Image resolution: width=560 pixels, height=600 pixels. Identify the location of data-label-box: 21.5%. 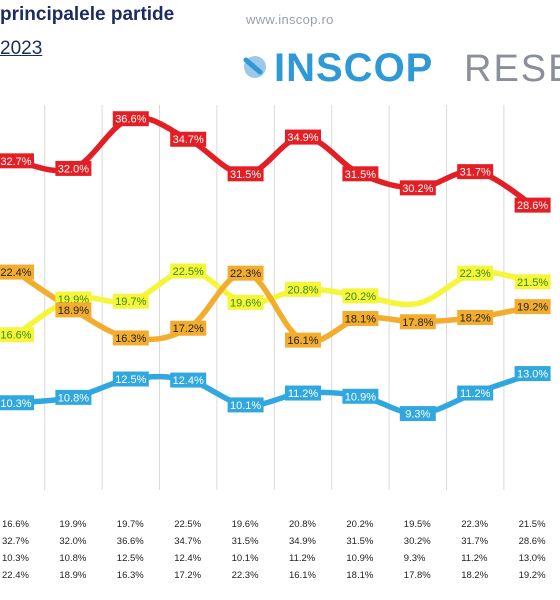
(532, 282).